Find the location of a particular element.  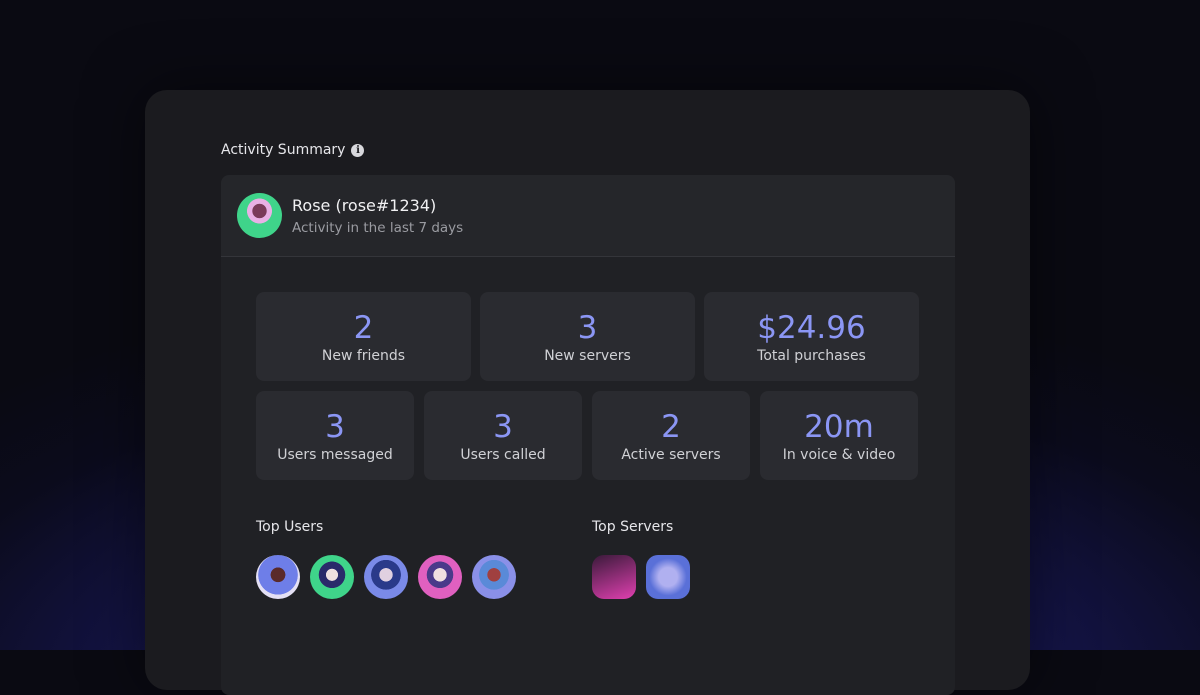

stat-tile: 2 New friends is located at coordinates (363, 336).